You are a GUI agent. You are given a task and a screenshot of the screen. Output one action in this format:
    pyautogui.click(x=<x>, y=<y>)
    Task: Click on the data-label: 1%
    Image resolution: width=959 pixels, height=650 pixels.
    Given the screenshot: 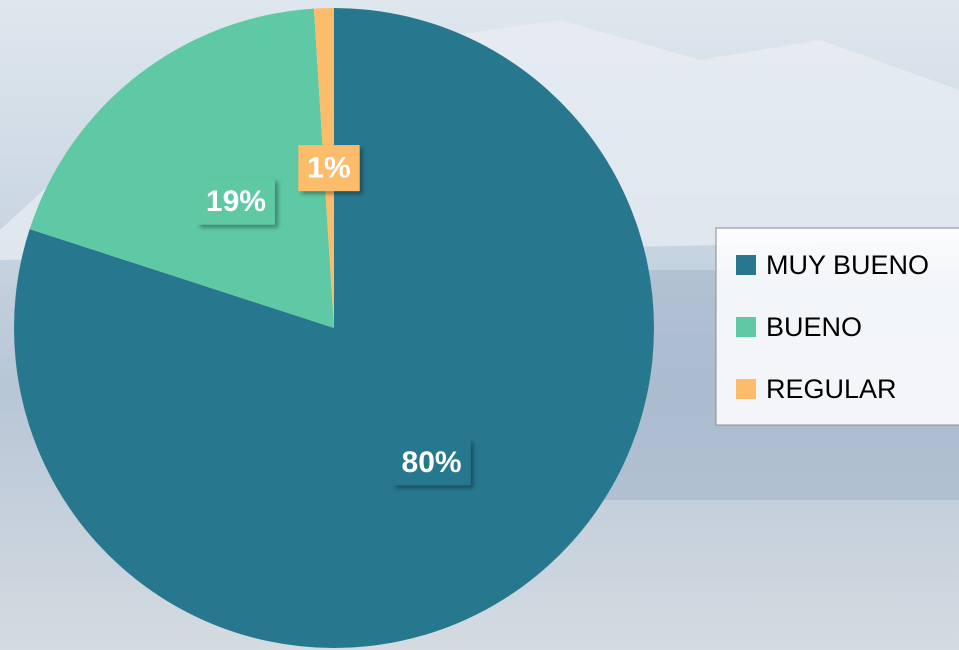 What is the action you would take?
    pyautogui.click(x=328, y=168)
    